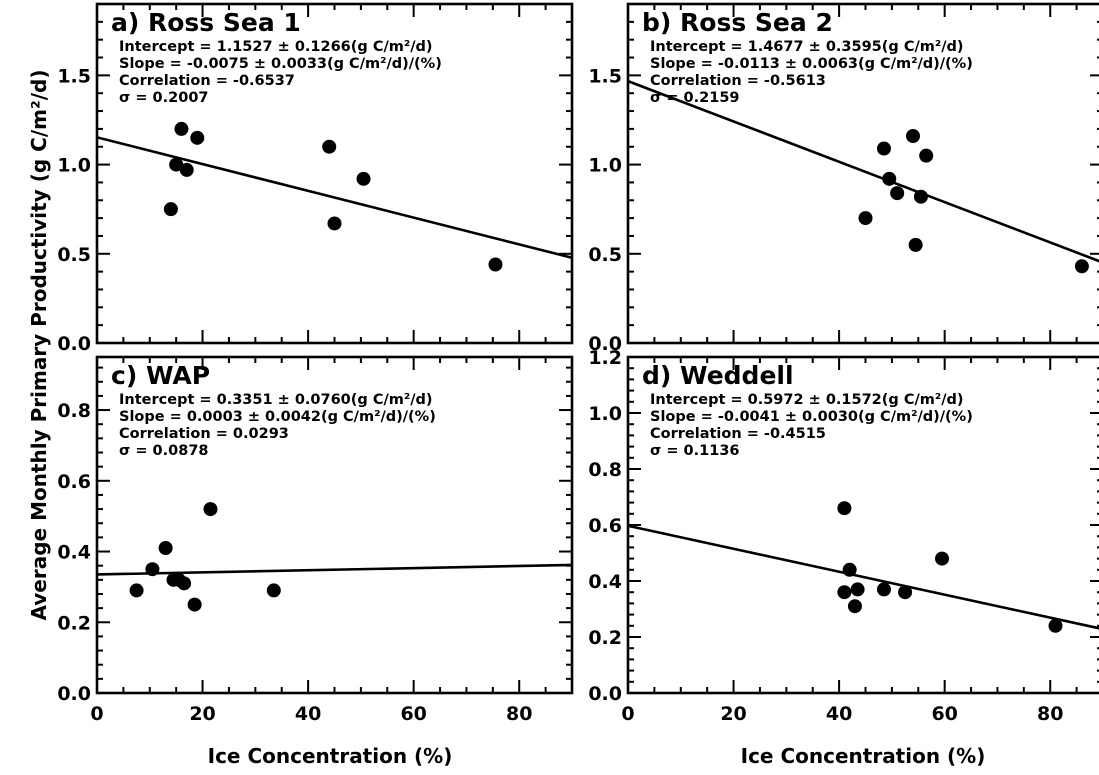 The width and height of the screenshot is (1099, 775). Describe the element at coordinates (206, 22) in the screenshot. I see `panel-title: a) Ross Sea 1` at that location.